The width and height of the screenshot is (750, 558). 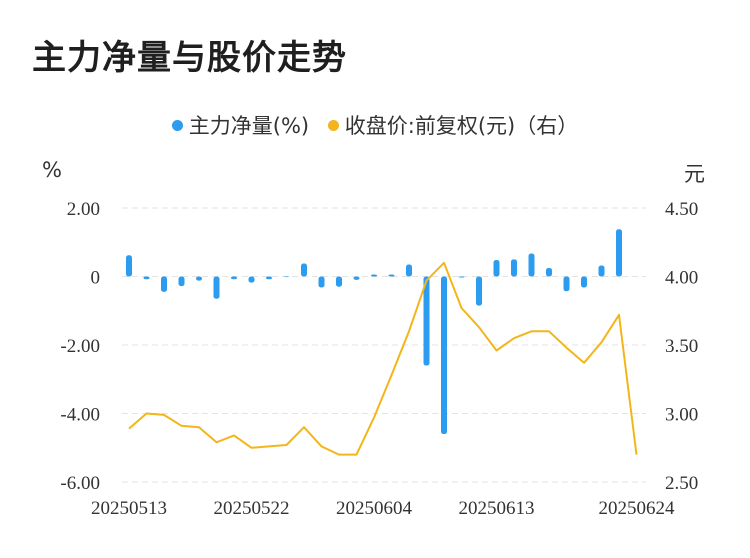 I want to click on x-tick-label: 20250604, so click(x=374, y=508).